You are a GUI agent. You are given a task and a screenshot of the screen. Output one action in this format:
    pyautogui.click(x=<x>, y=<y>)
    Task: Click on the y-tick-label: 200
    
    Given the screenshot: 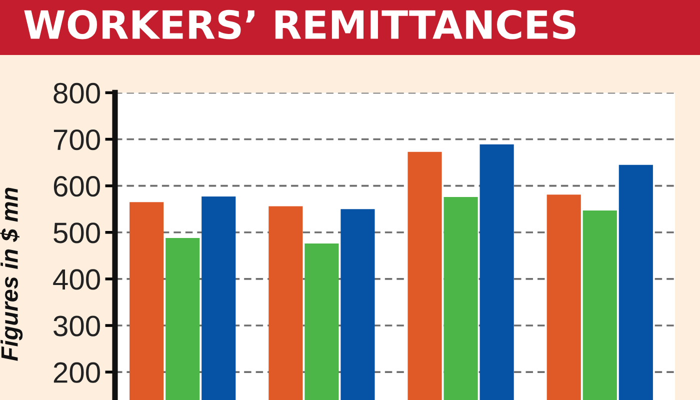 What is the action you would take?
    pyautogui.click(x=77, y=372)
    